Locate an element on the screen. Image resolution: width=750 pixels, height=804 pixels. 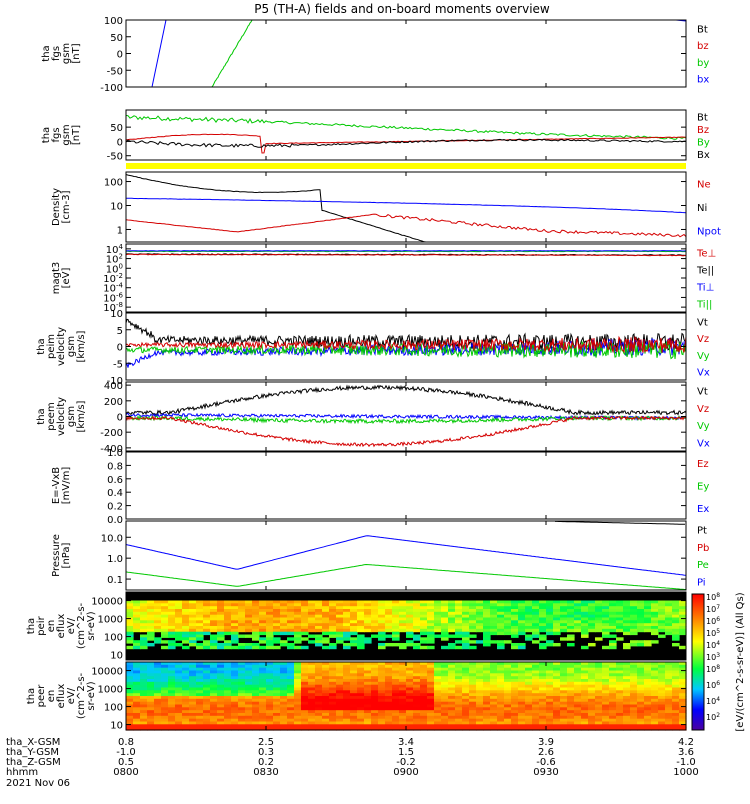
ytick-label: 50 is located at coordinates (116, 38).